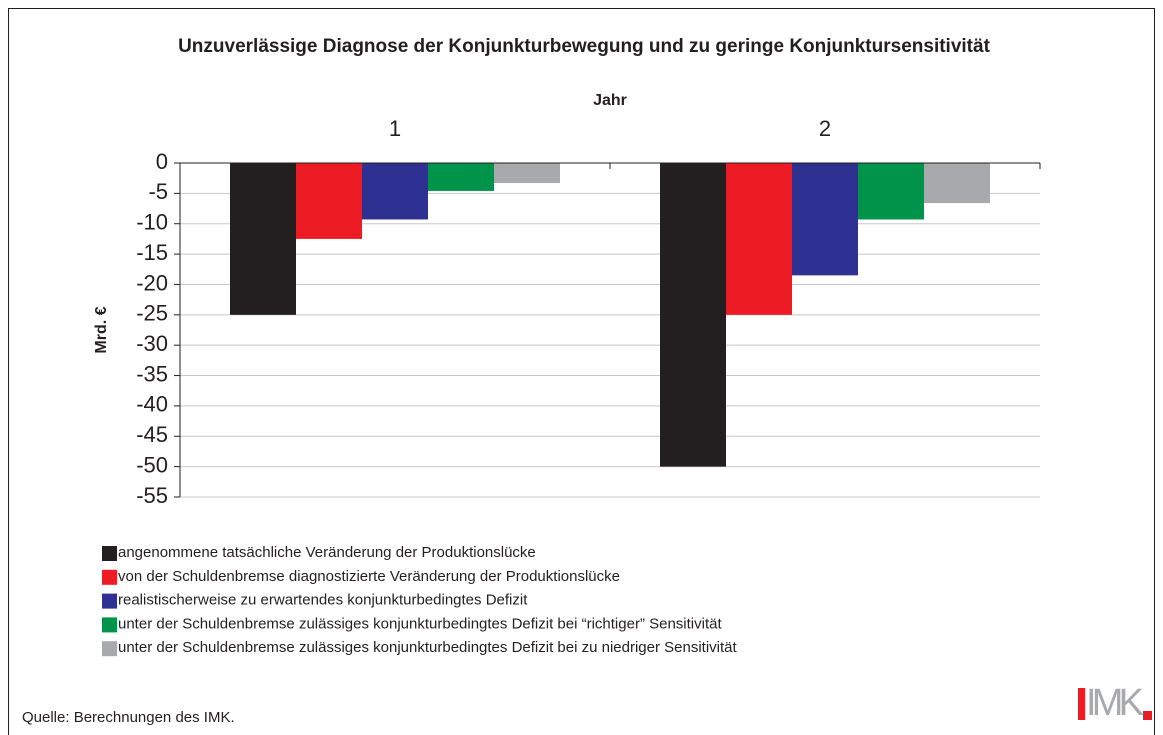 Image resolution: width=1163 pixels, height=735 pixels. Describe the element at coordinates (152, 434) in the screenshot. I see `y-tick-label: -45` at that location.